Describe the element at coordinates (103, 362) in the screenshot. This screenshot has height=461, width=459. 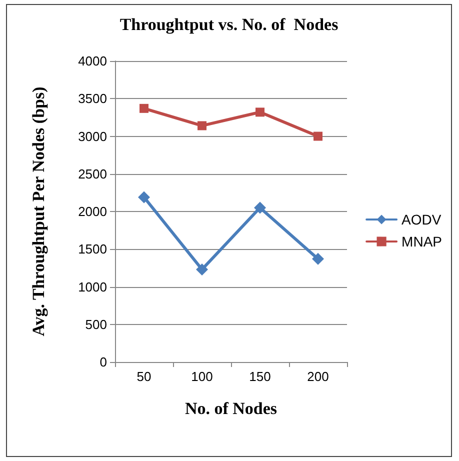
I see `y-tick-label: 0` at that location.